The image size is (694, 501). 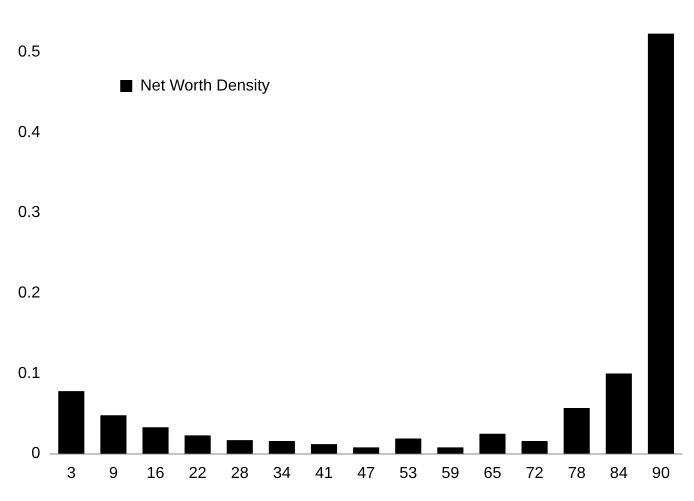 I want to click on x-tick-label: 78, so click(x=577, y=473).